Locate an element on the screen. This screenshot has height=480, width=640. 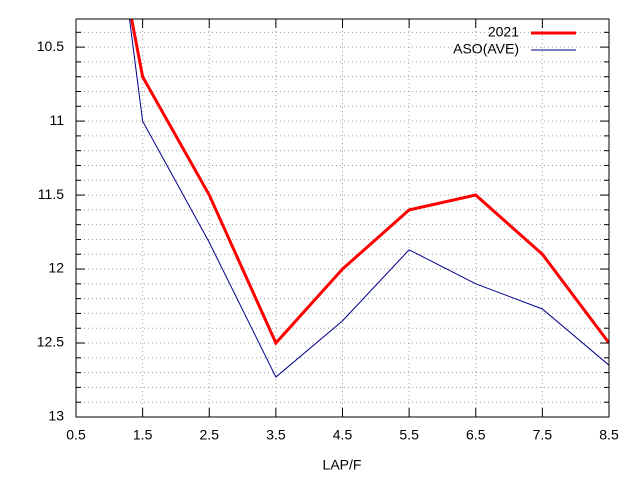
x-tick-label: 1.5 is located at coordinates (143, 435).